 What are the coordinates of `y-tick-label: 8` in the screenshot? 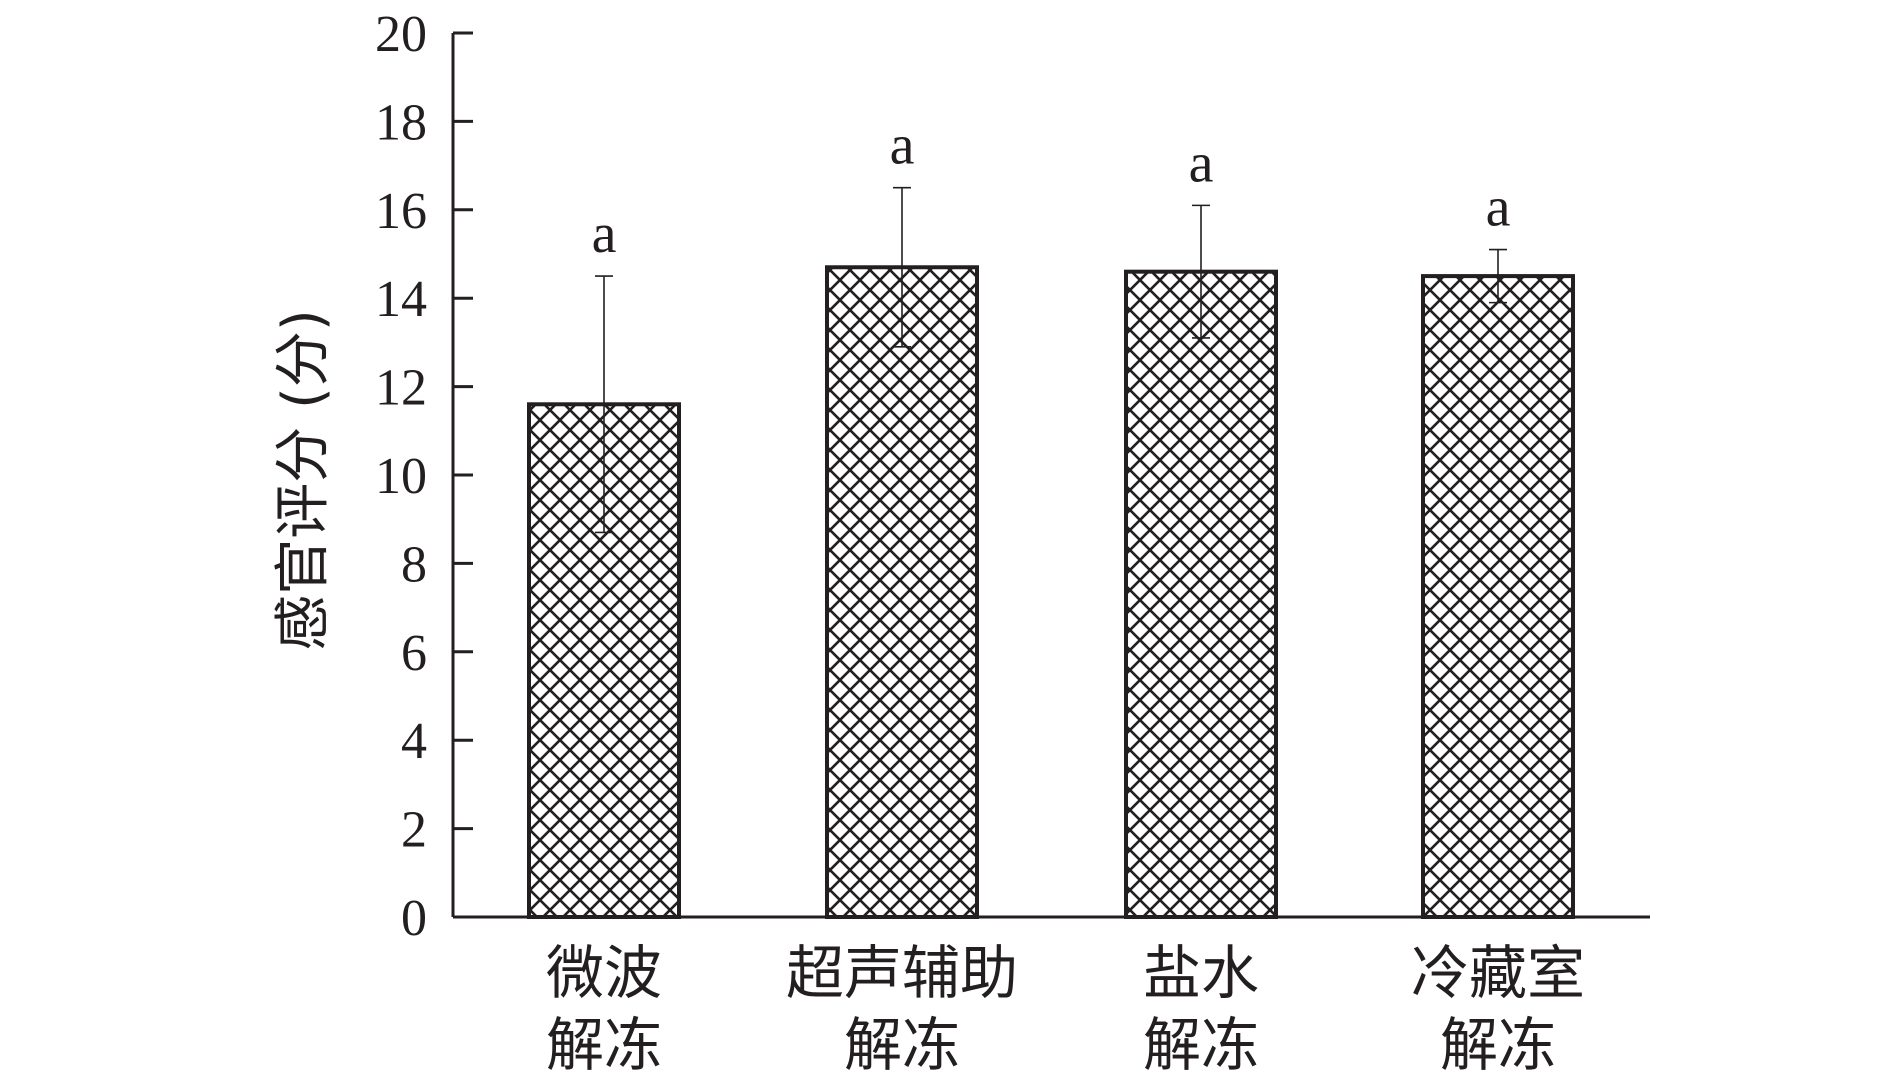 It's located at (414, 564).